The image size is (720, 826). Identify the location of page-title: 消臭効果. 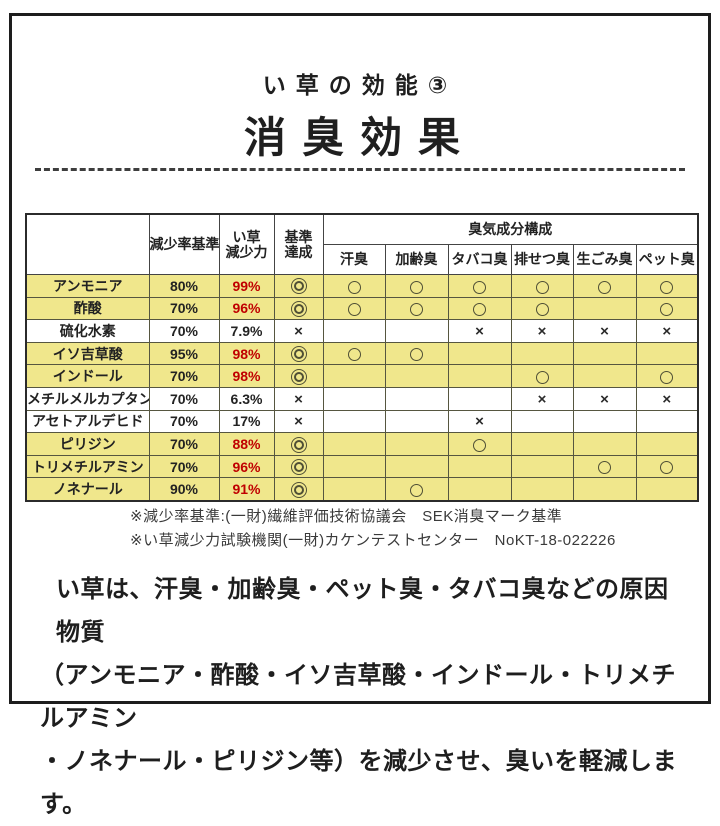
(359, 137).